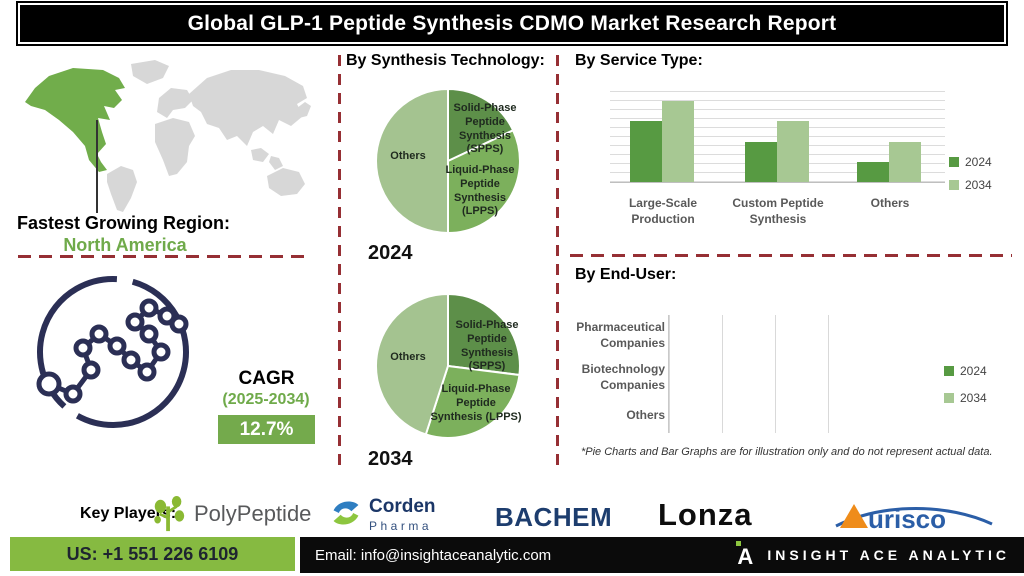 Image resolution: width=1024 pixels, height=576 pixels. I want to click on pie-2034-graphic, so click(447, 365).